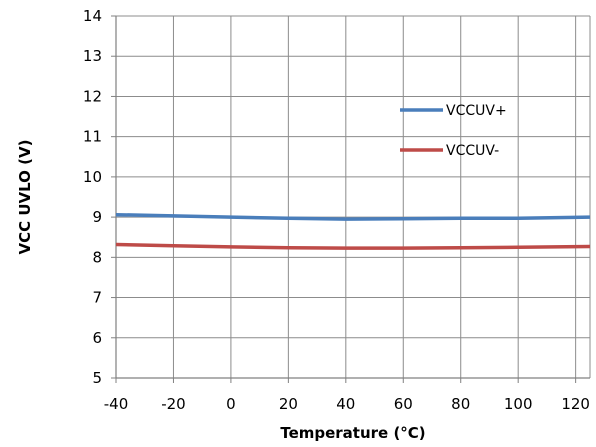 The image size is (596, 447). What do you see at coordinates (460, 404) in the screenshot?
I see `x-tick-label: 80` at bounding box center [460, 404].